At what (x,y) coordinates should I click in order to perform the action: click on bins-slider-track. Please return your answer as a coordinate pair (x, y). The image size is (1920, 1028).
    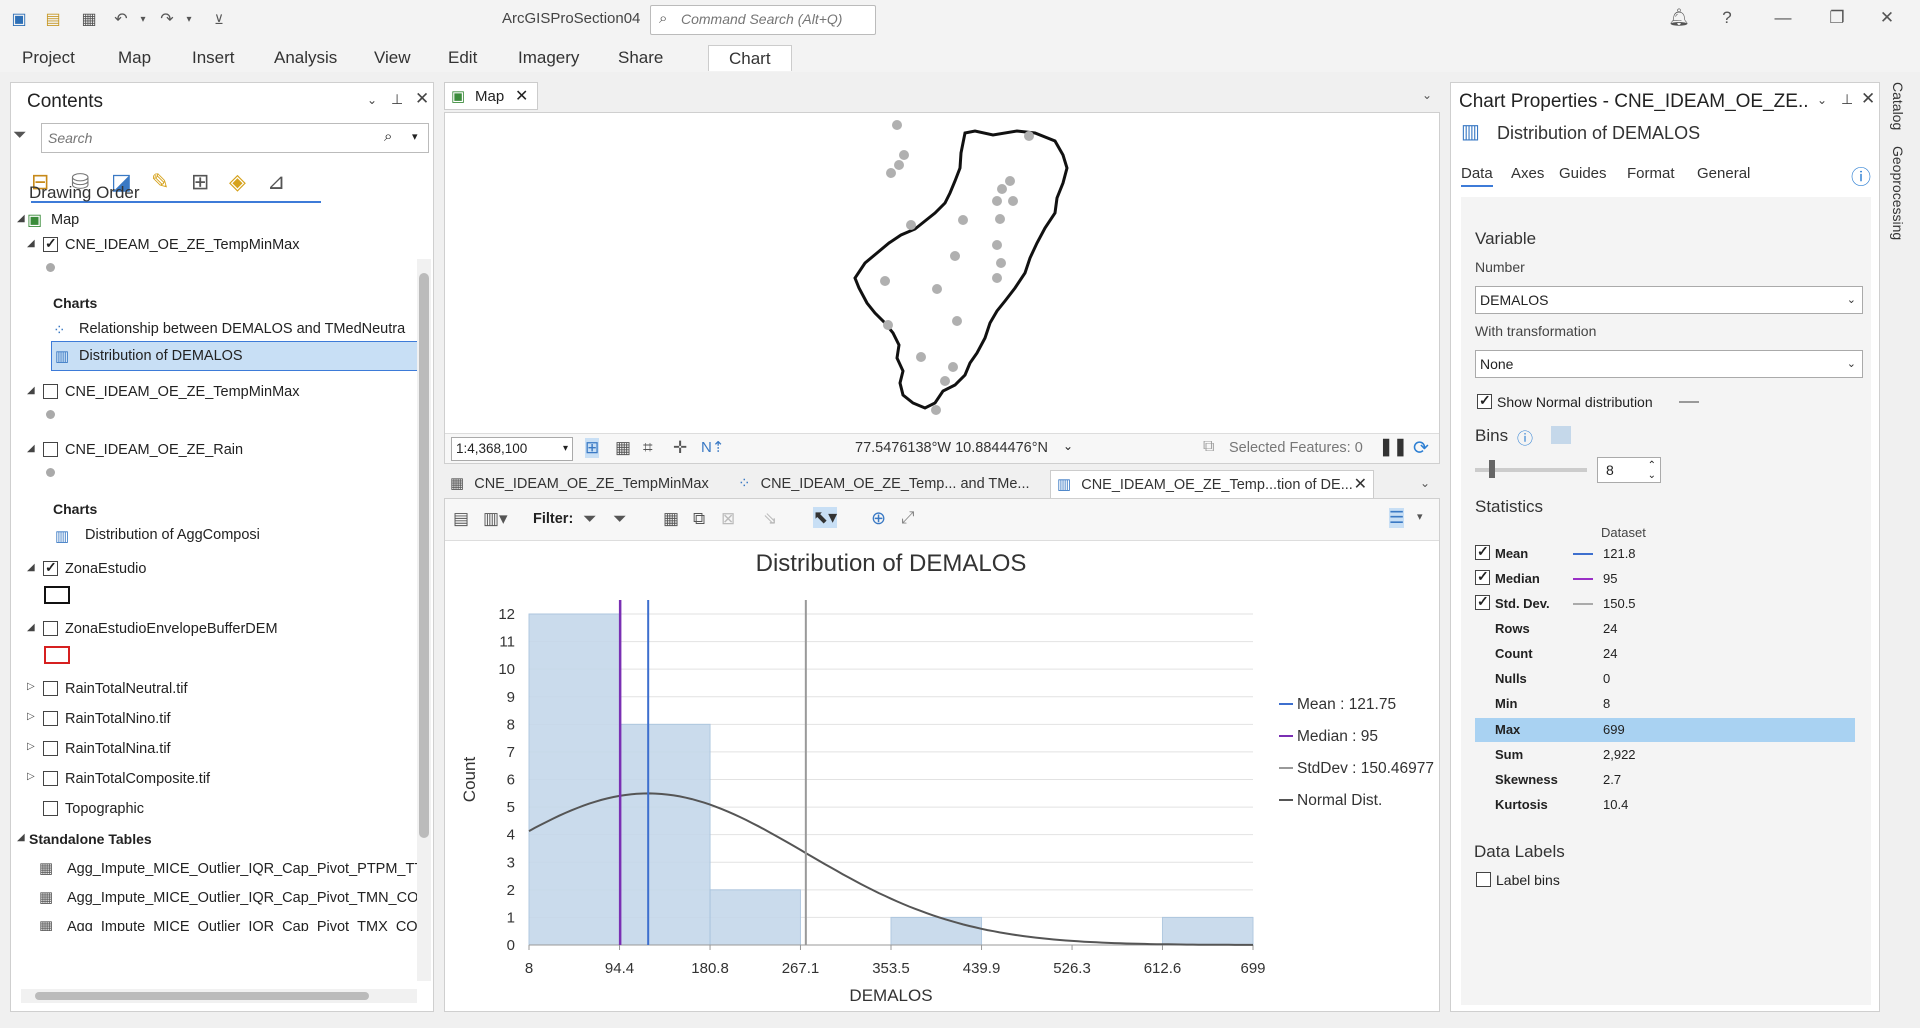
    Looking at the image, I should click on (1531, 470).